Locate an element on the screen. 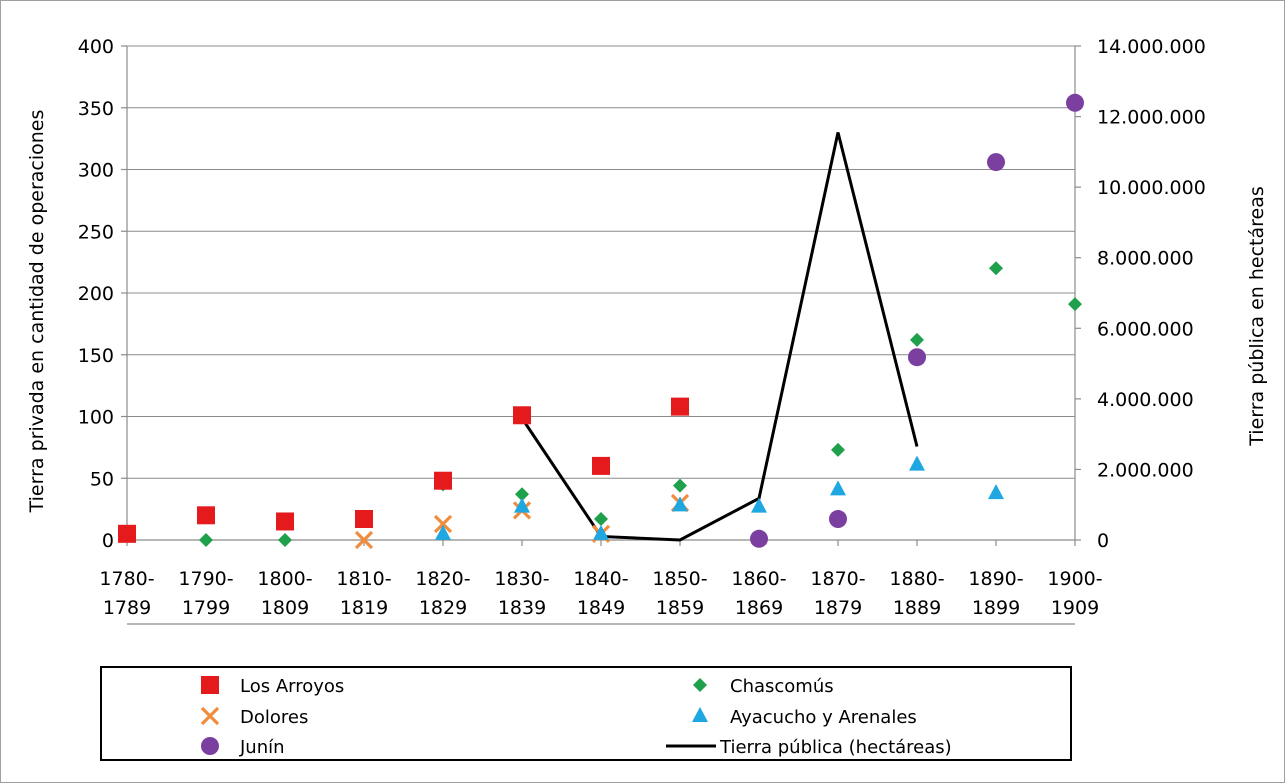  legend-item: Junín is located at coordinates (243, 747).